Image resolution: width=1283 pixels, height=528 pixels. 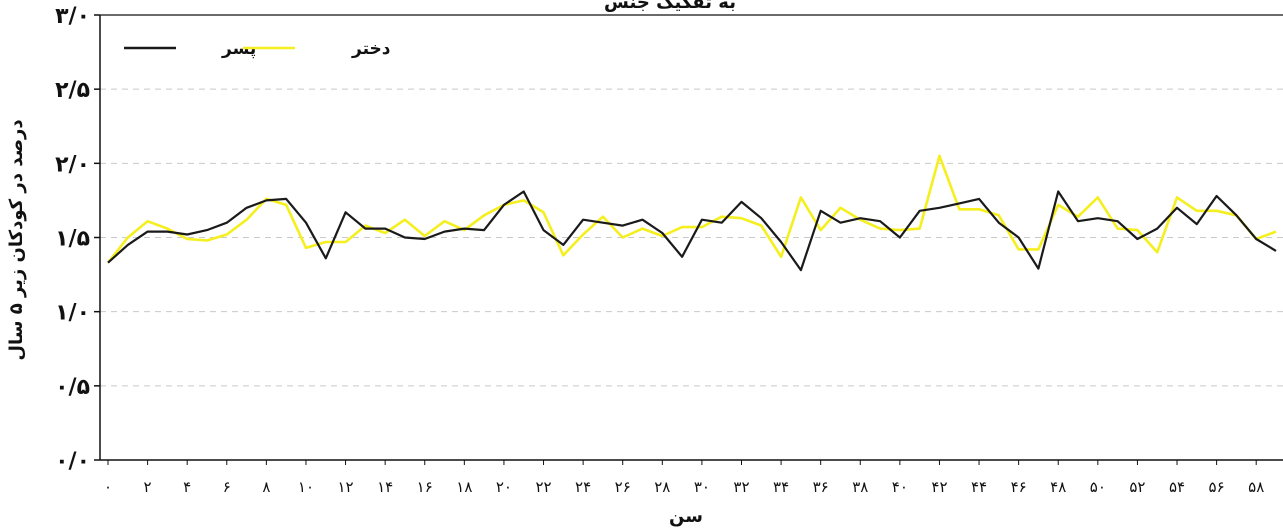 I want to click on y-tick-label-6: ۳/۰, so click(x=72, y=16).